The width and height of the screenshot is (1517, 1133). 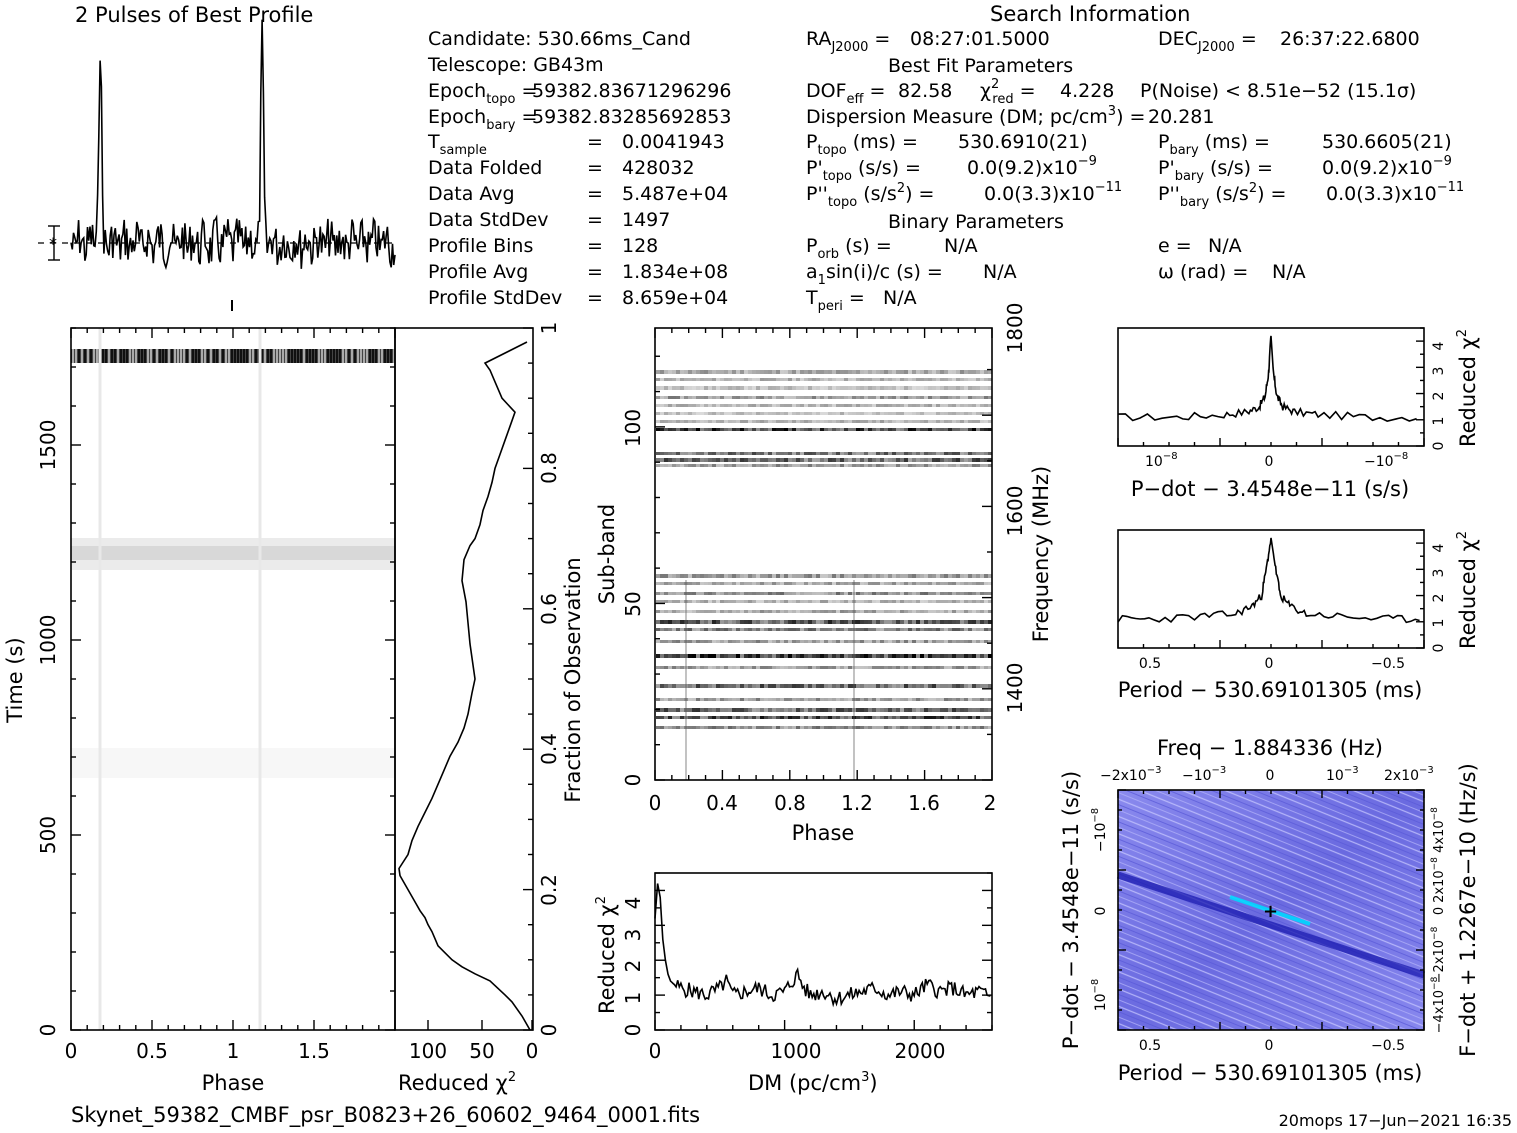 What do you see at coordinates (1467, 388) in the screenshot?
I see `pd-ylabel: Reduced χ2` at bounding box center [1467, 388].